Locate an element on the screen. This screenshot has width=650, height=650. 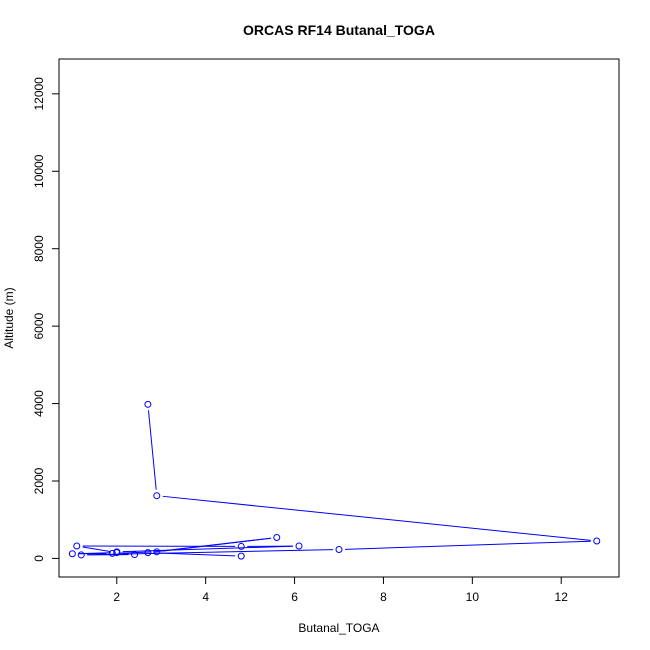
y-tick-label: 0 is located at coordinates (39, 558).